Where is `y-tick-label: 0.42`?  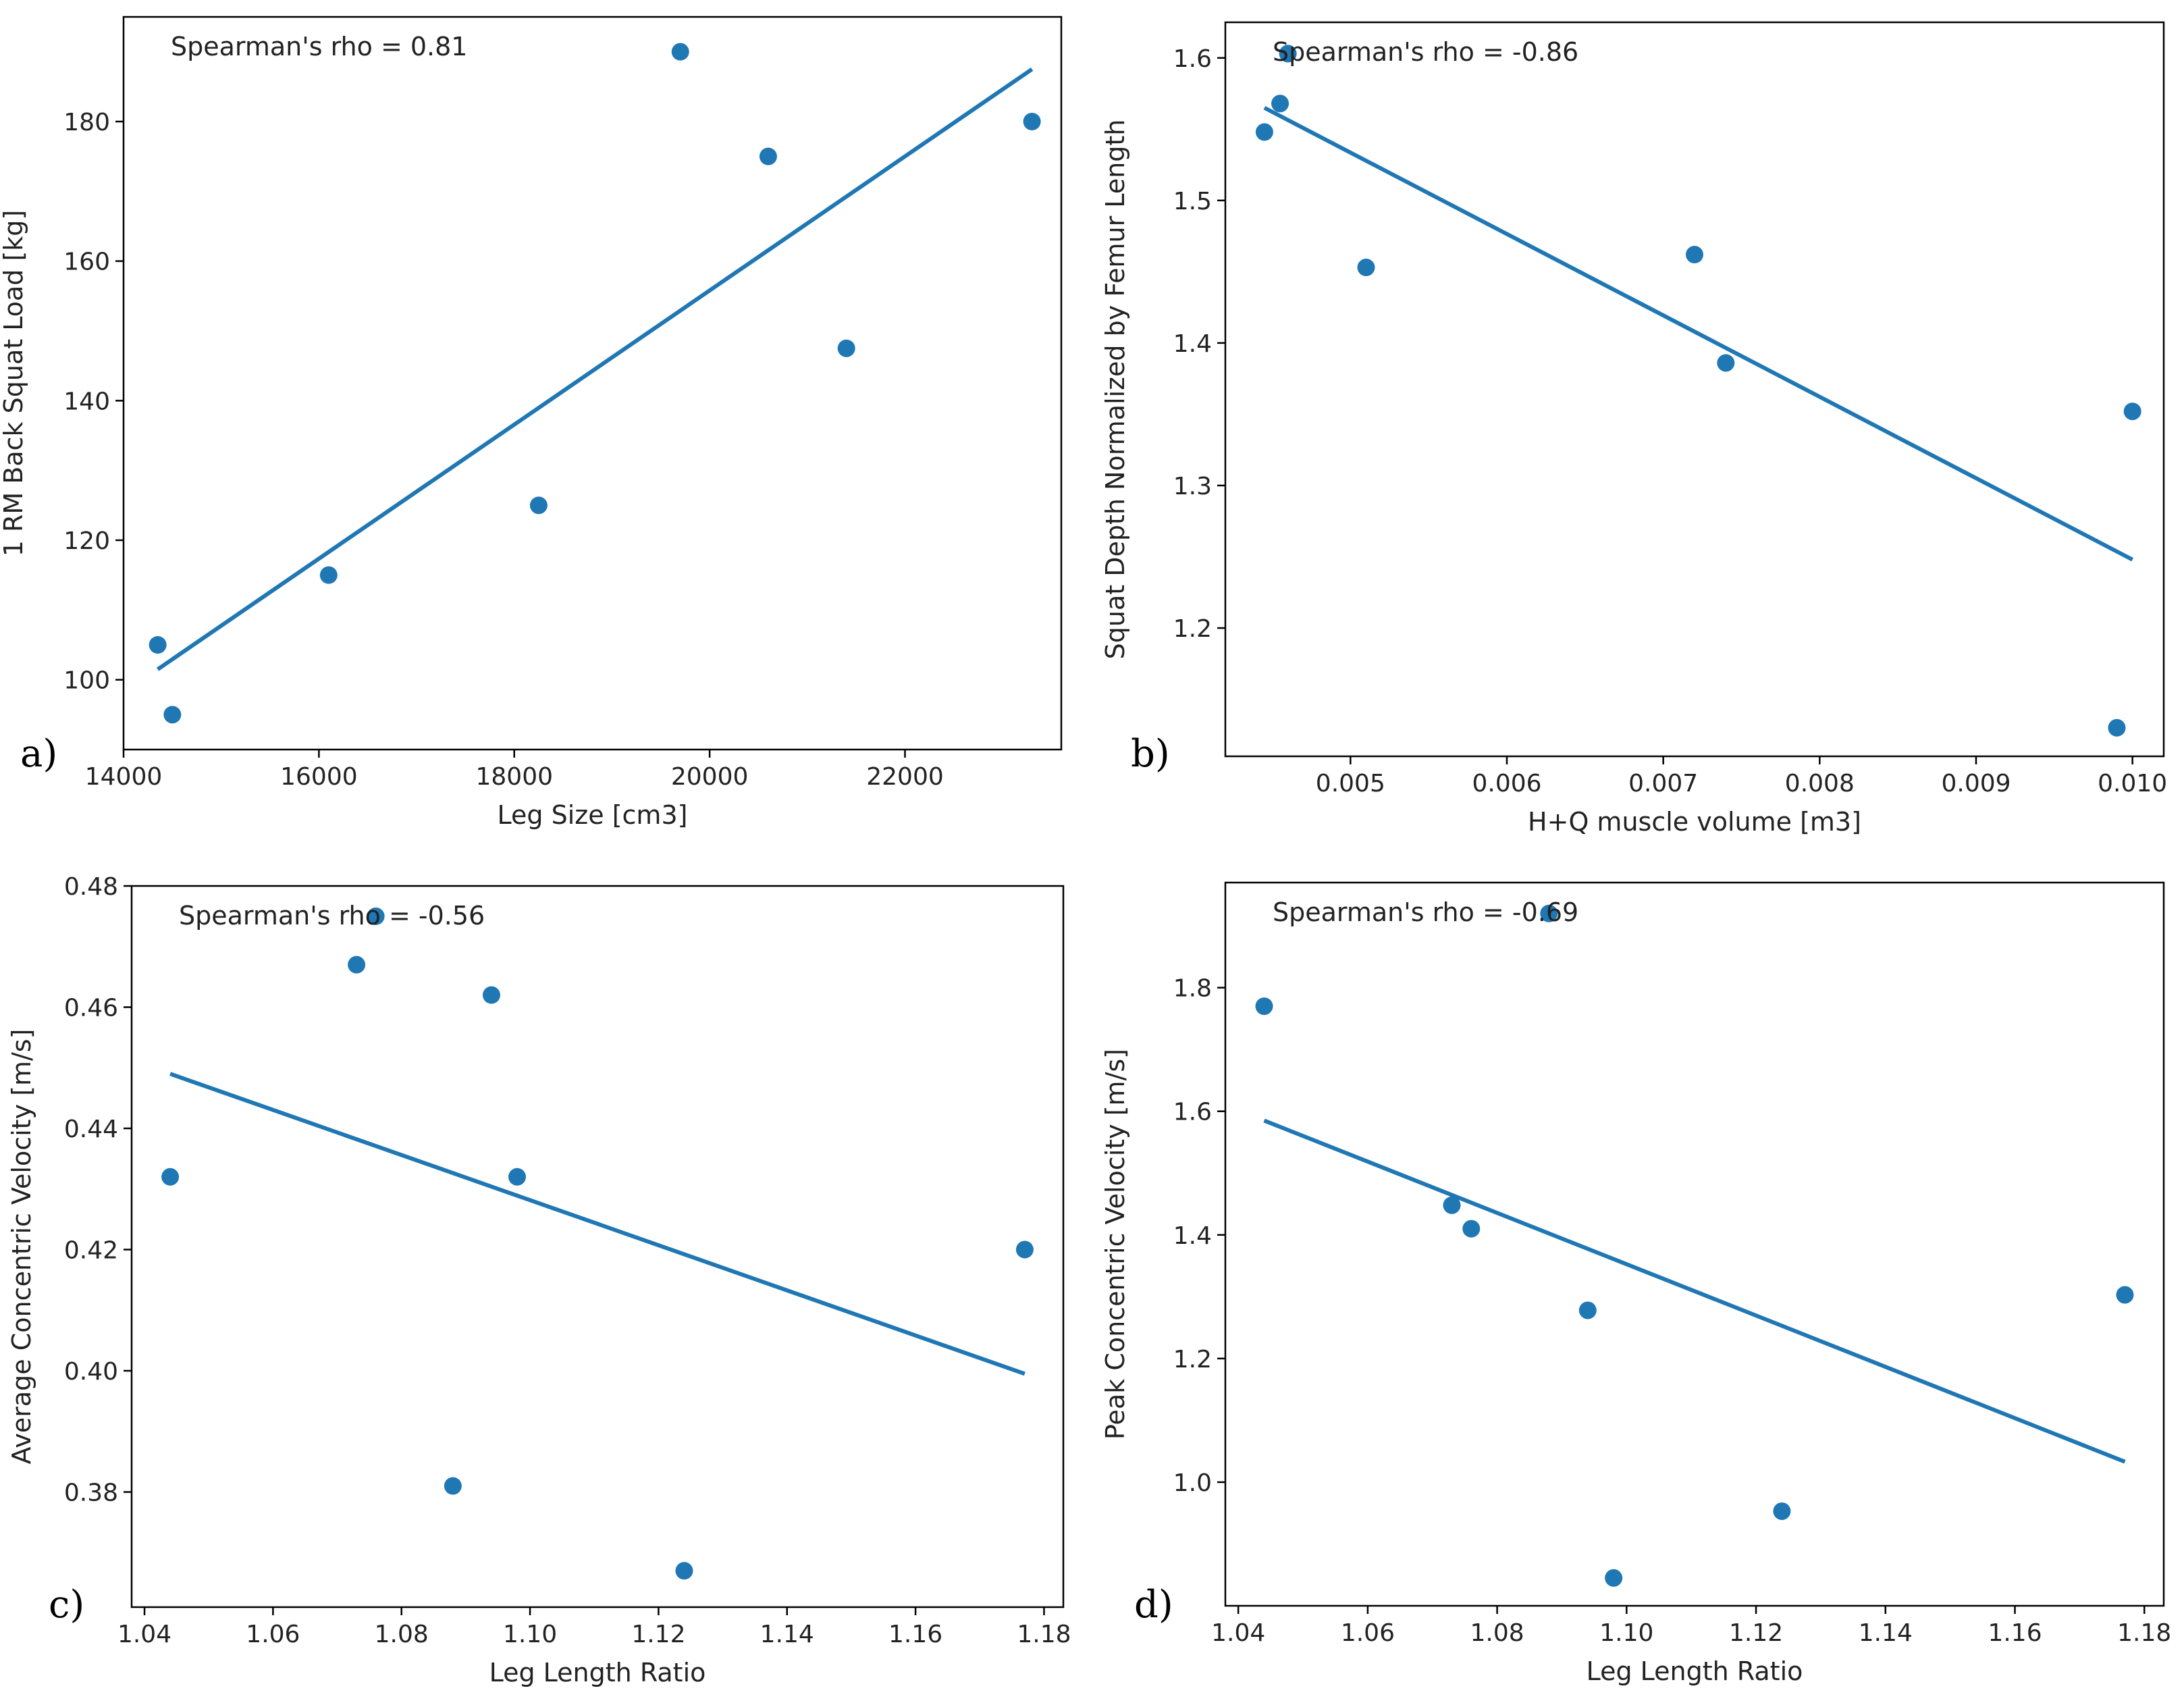 y-tick-label: 0.42 is located at coordinates (91, 1250).